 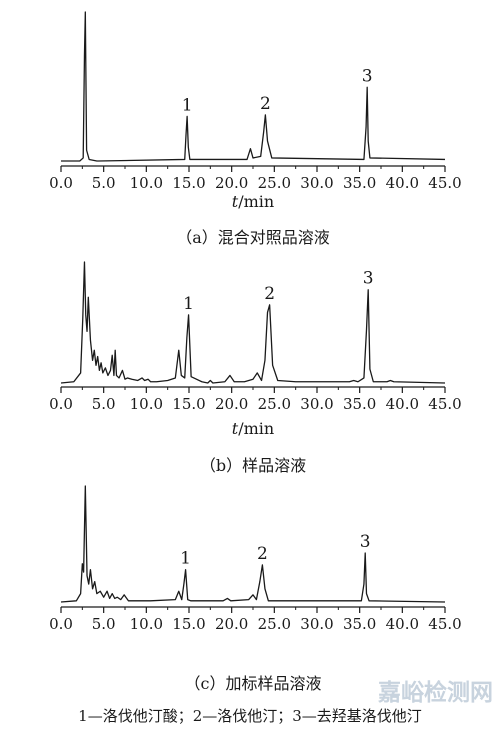 I want to click on panel-c-x-tick-label: 5.0, so click(x=104, y=624).